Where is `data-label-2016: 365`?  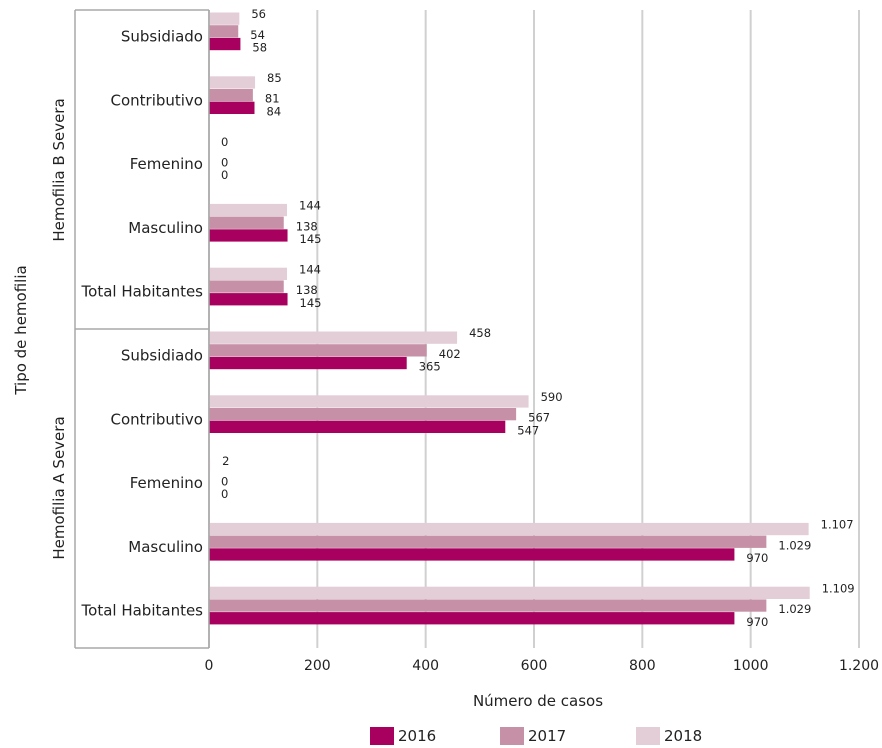
data-label-2016: 365 is located at coordinates (430, 367).